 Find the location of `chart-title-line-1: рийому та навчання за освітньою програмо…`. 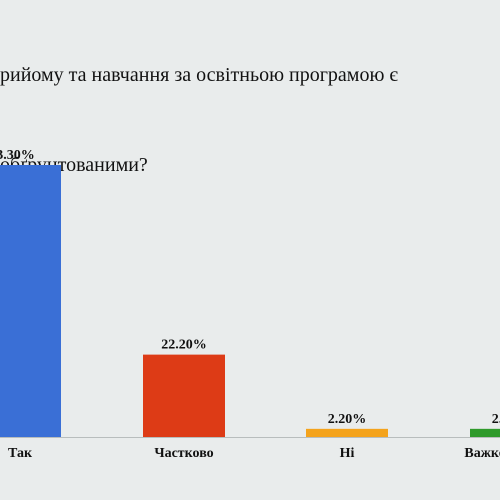

chart-title-line-1: рийому та навчання за освітньою програмо… is located at coordinates (199, 75).